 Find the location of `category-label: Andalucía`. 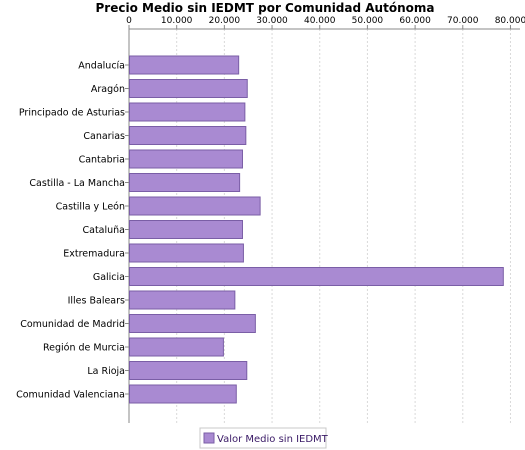

category-label: Andalucía is located at coordinates (101, 66).